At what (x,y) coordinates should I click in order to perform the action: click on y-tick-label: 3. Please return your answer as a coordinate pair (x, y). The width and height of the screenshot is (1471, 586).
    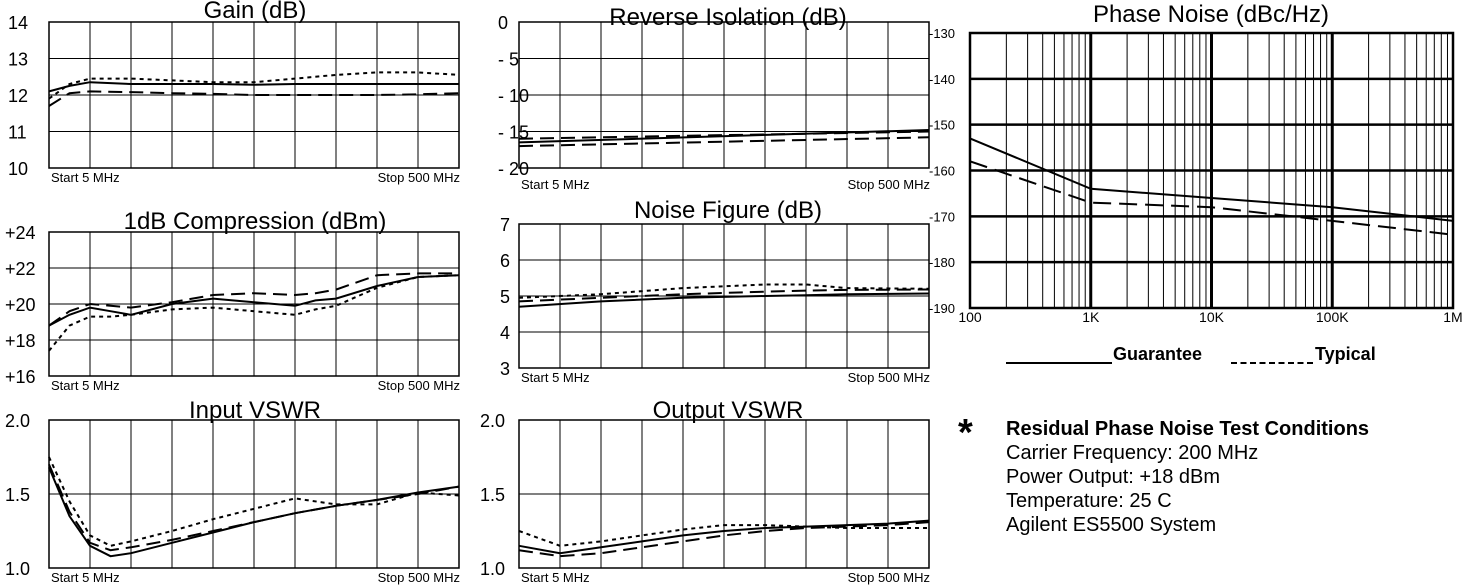
    Looking at the image, I should click on (505, 369).